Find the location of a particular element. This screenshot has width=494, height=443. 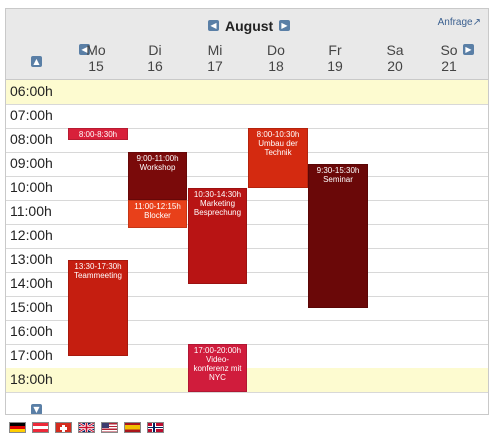

time-label: 15:00h is located at coordinates (31, 307).